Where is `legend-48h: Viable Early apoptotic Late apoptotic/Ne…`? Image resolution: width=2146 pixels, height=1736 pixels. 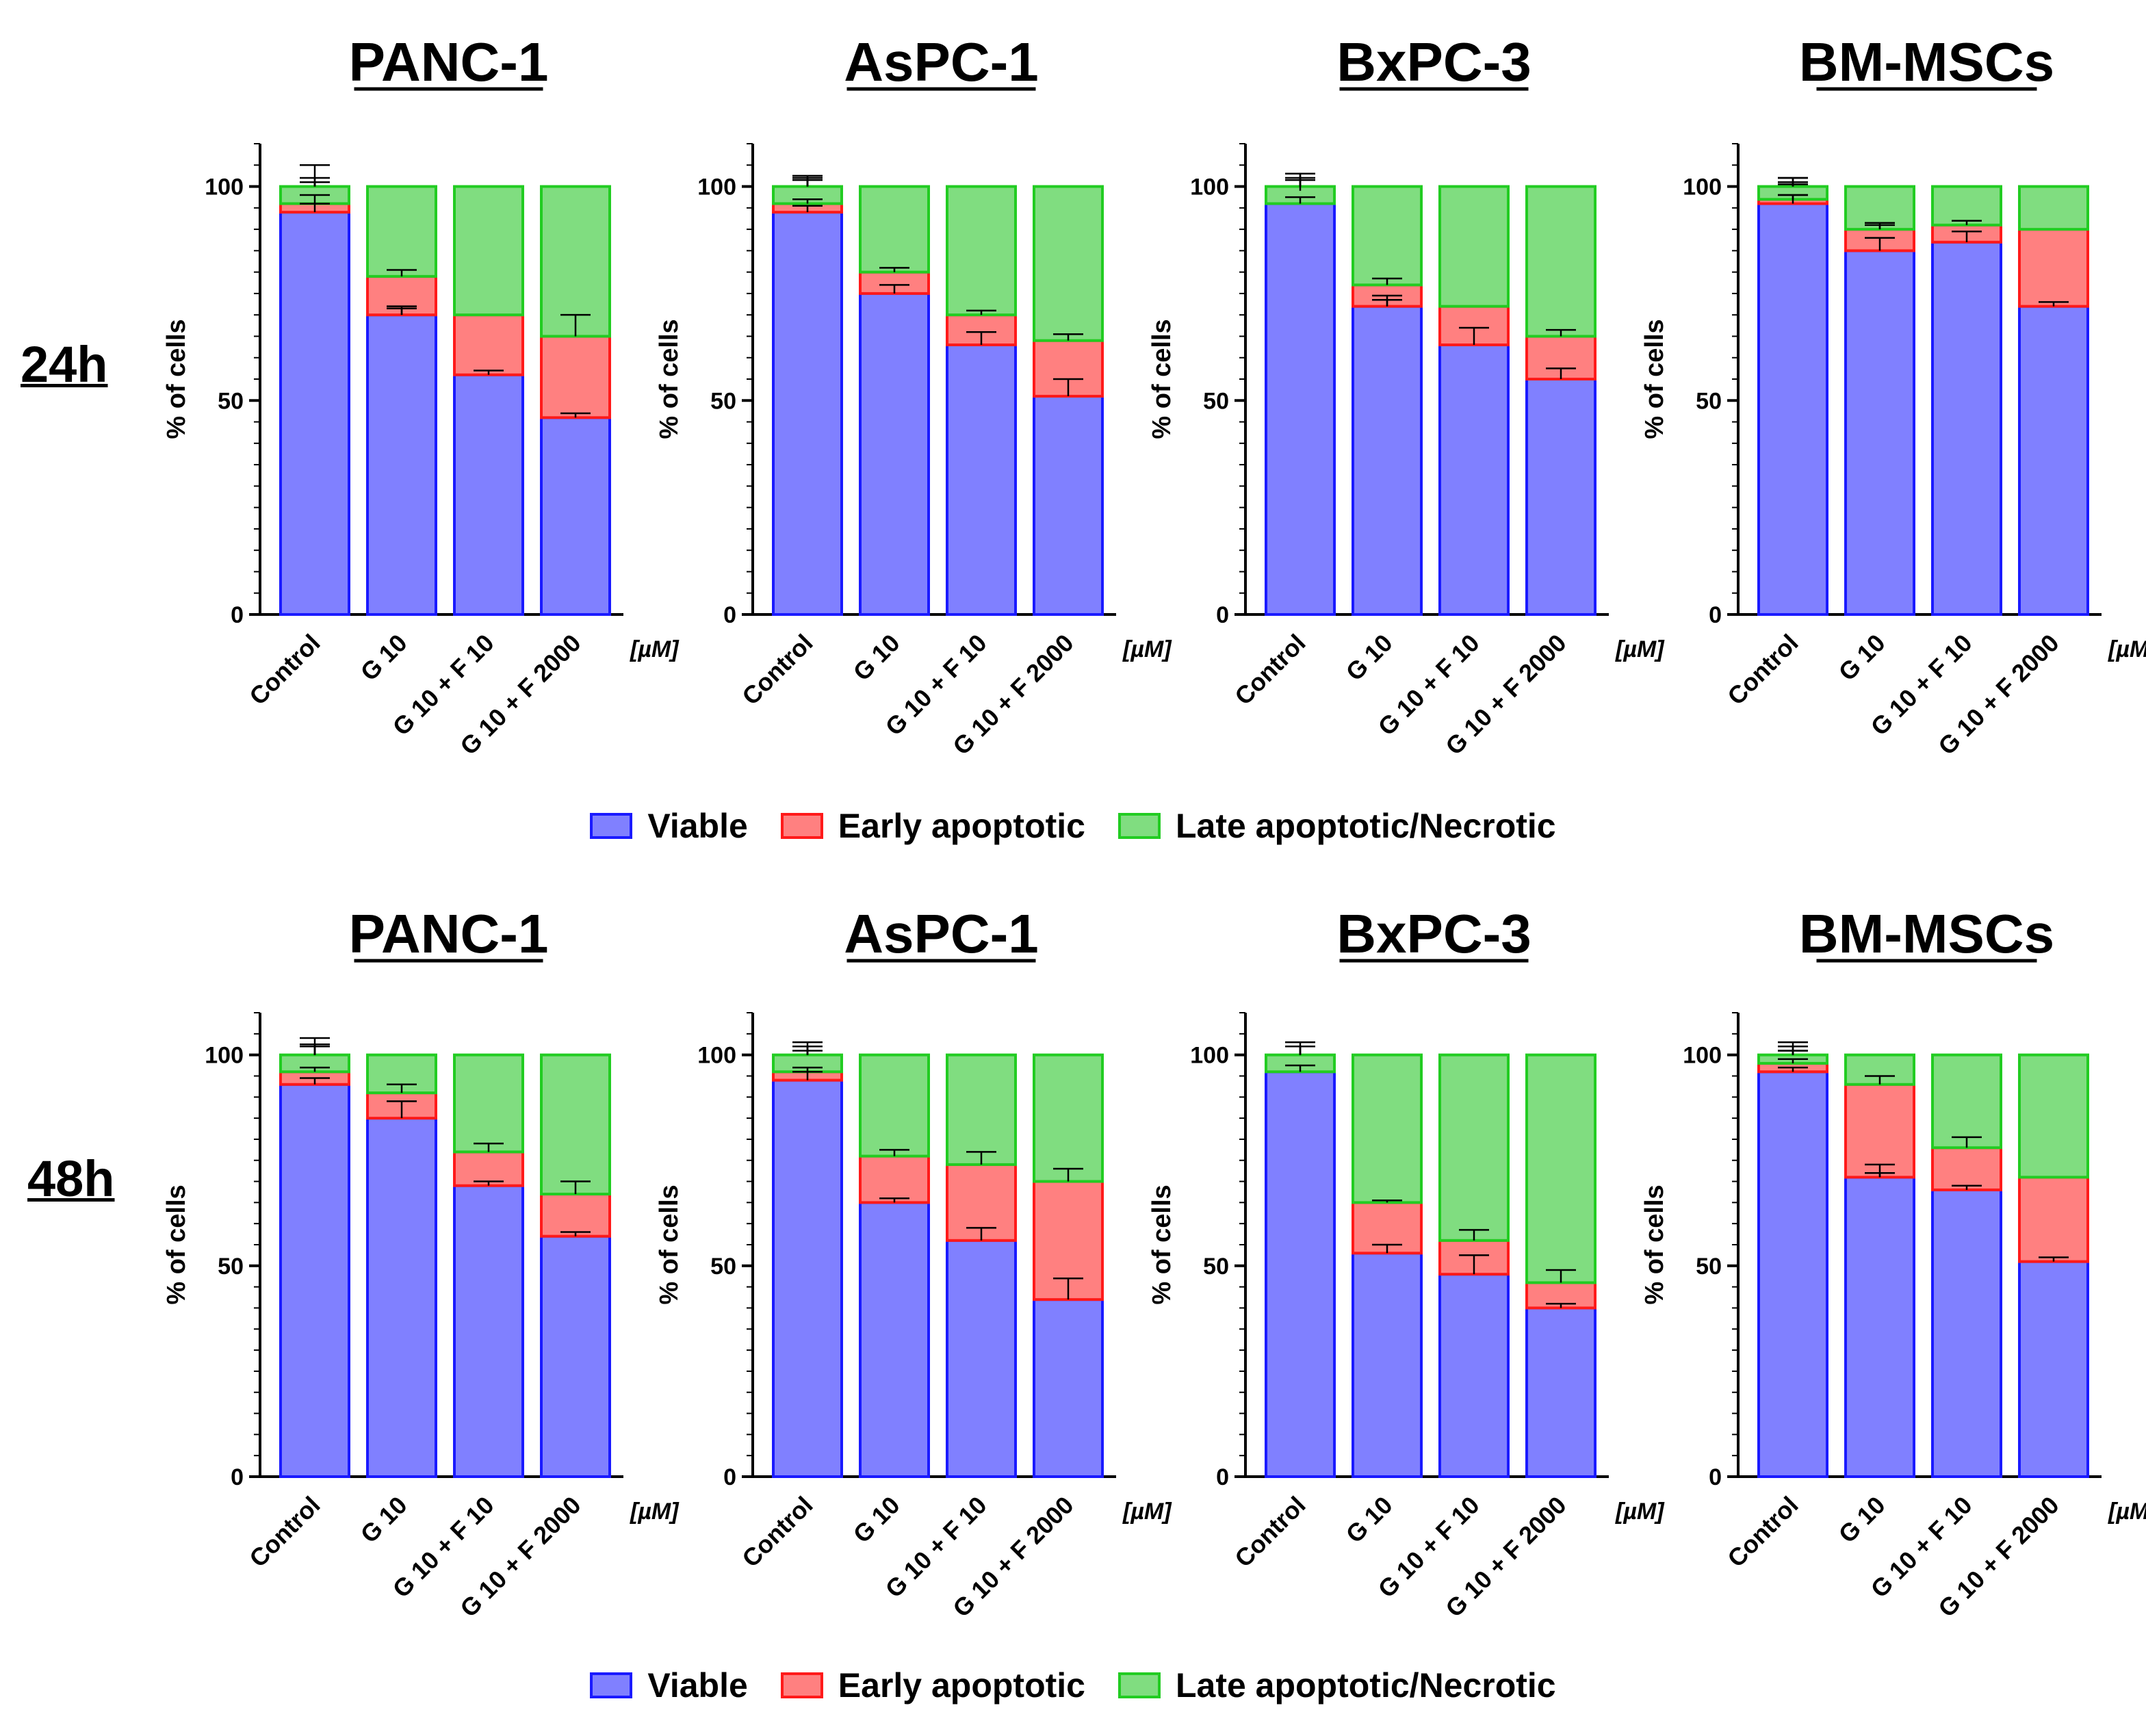 legend-48h: Viable Early apoptotic Late apoptotic/Ne… is located at coordinates (1073, 1685).